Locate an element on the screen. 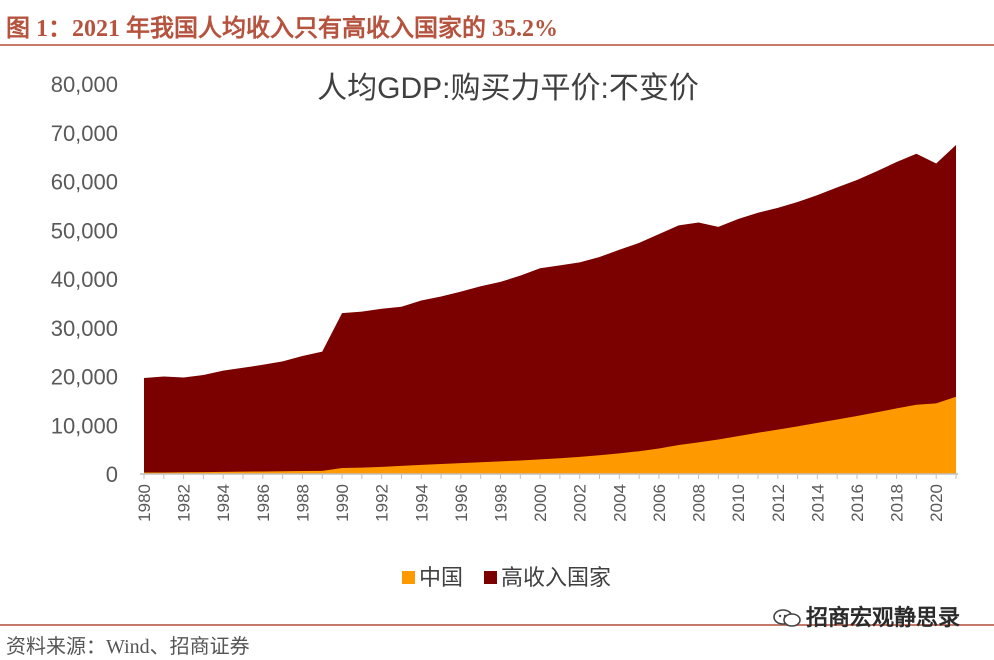 The image size is (994, 660). y-tick-label: 50,000 is located at coordinates (84, 230).